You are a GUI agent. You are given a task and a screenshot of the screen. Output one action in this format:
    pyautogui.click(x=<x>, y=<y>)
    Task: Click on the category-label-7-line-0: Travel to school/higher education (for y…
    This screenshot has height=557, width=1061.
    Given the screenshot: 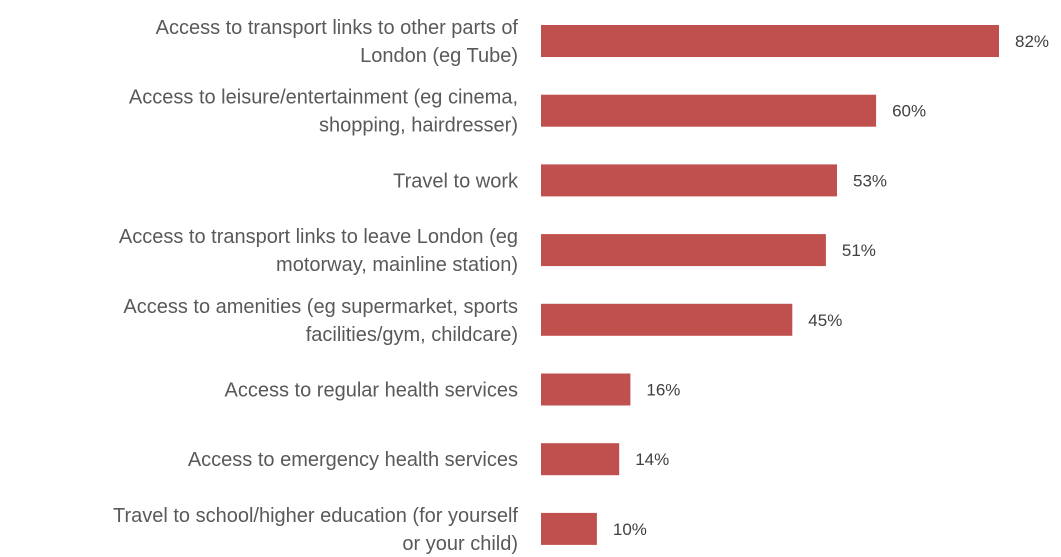 What is the action you would take?
    pyautogui.click(x=315, y=516)
    